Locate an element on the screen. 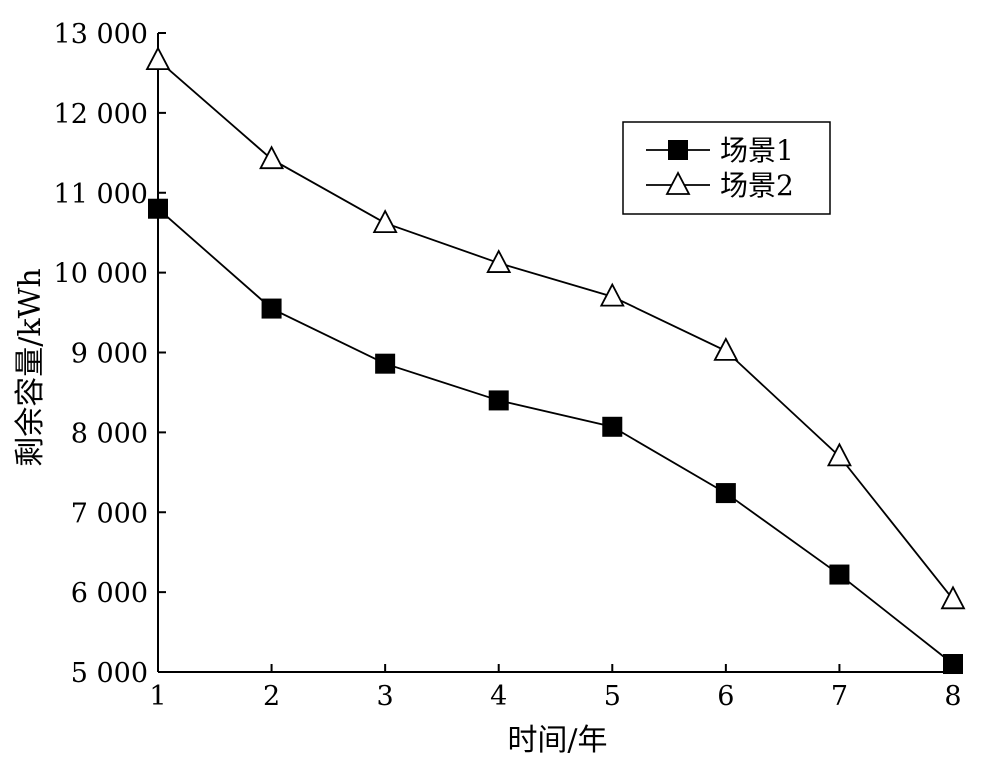  y-tick-label: 6 000 is located at coordinates (109, 593).